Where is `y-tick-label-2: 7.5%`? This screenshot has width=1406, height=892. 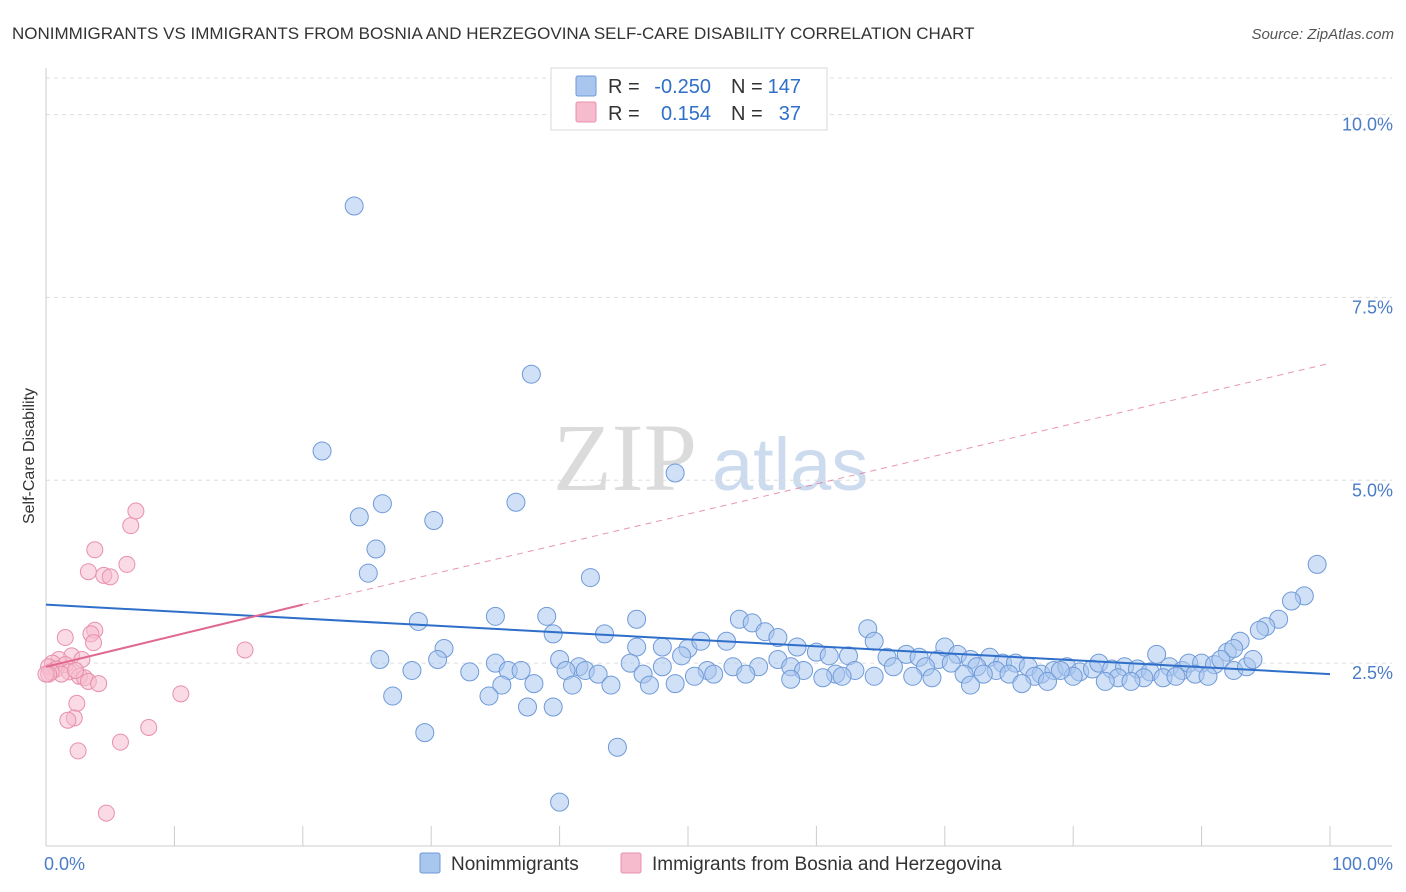
y-tick-label-2: 7.5% is located at coordinates (1372, 307).